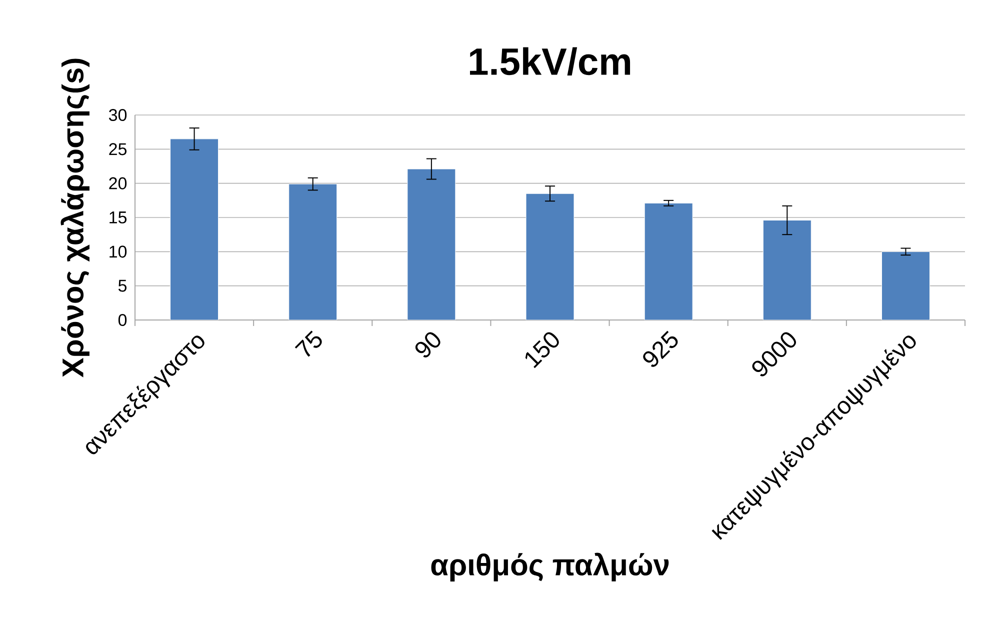 The height and width of the screenshot is (619, 998). I want to click on y-tick-label: 30, so click(117, 115).